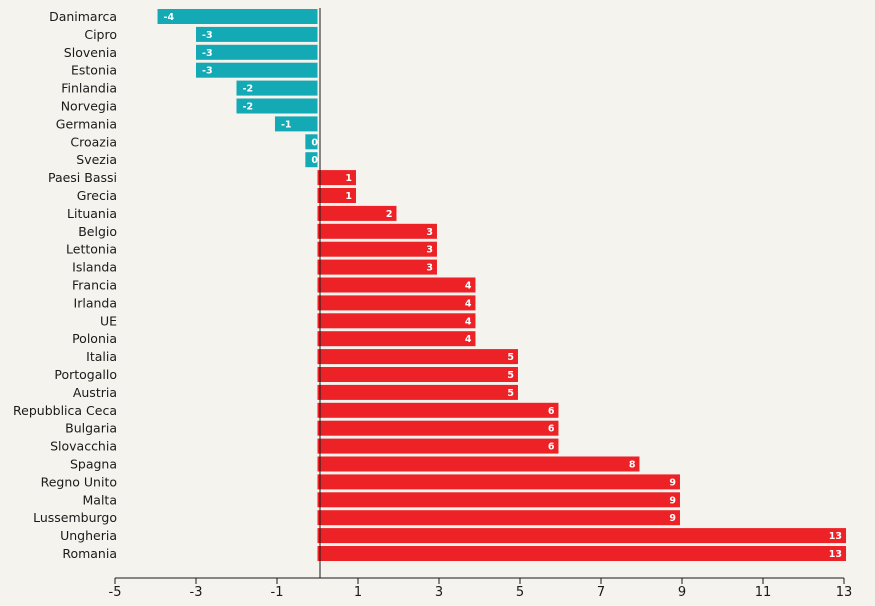 The height and width of the screenshot is (606, 875). I want to click on category-label: Paesi Bassi, so click(82, 177).